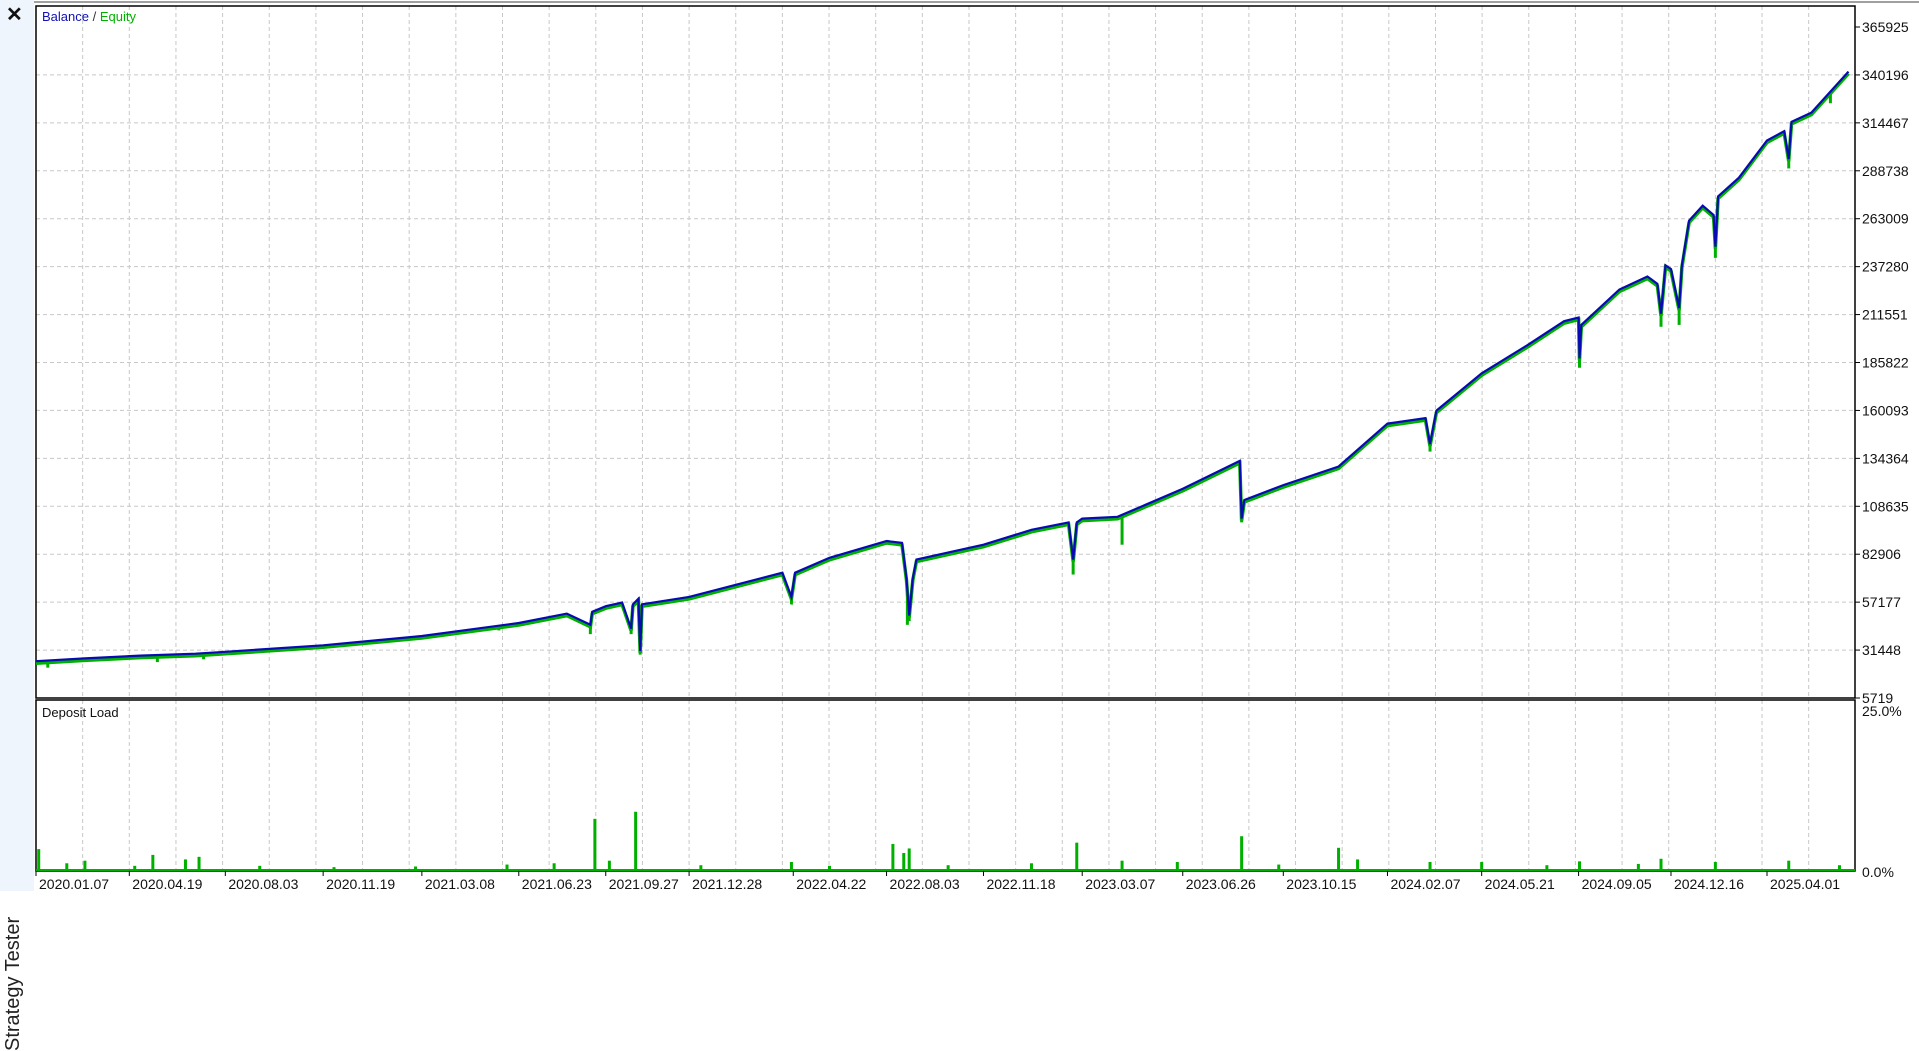 The width and height of the screenshot is (1919, 1051). I want to click on x-tick-label: 2020.08.03, so click(263, 883).